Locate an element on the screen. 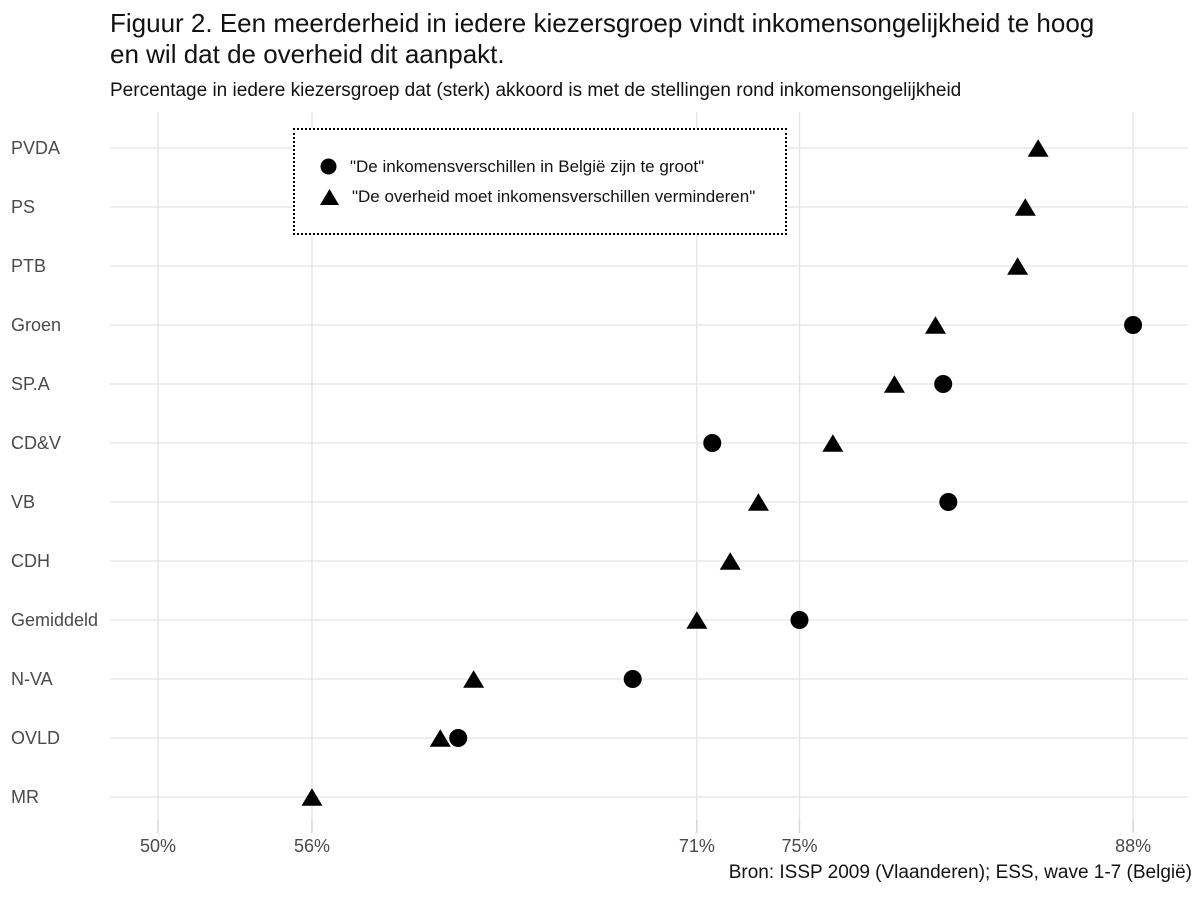 This screenshot has width=1200, height=900. y-axis-label-n-va: N-VA is located at coordinates (32, 679).